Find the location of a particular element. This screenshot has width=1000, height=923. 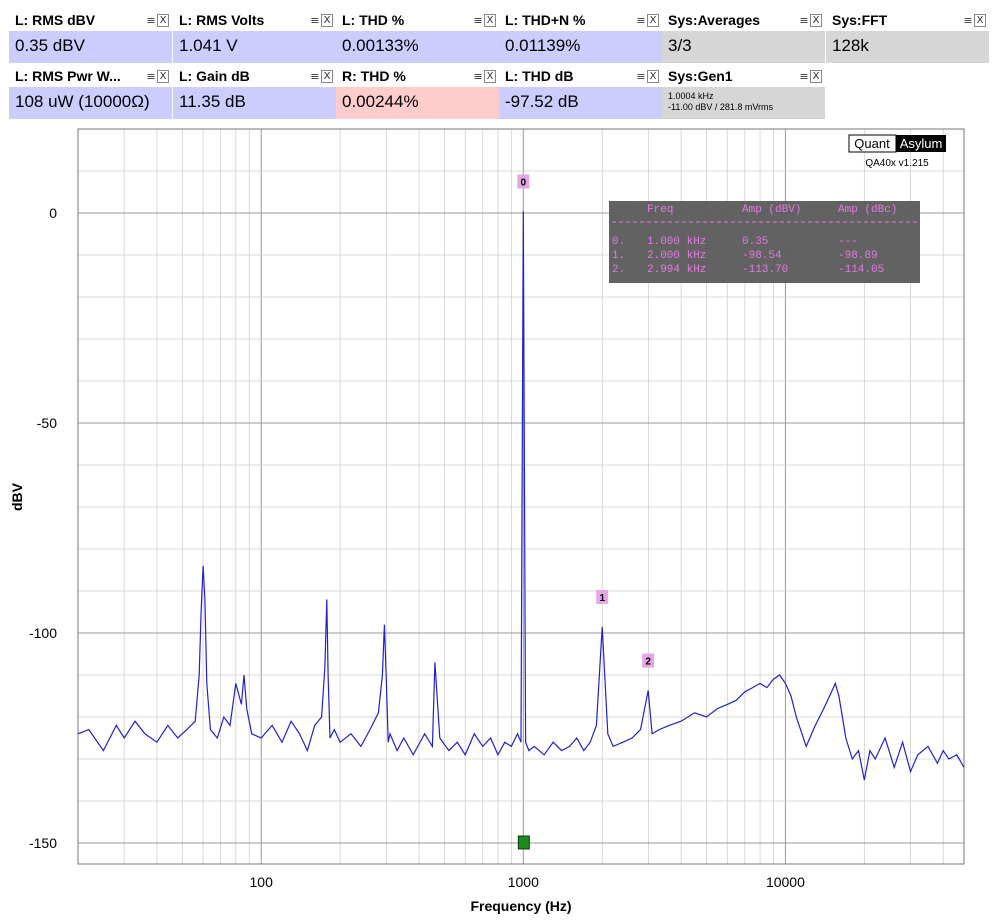

tile-header: L: THD % ≡ X is located at coordinates (417, 20).